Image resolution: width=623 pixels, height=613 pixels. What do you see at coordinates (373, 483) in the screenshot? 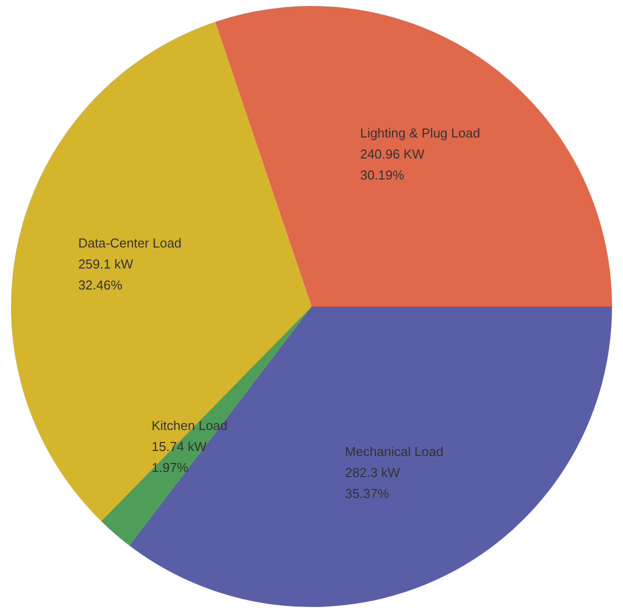
I see `data-label: 282.3 kW 35.37%` at bounding box center [373, 483].